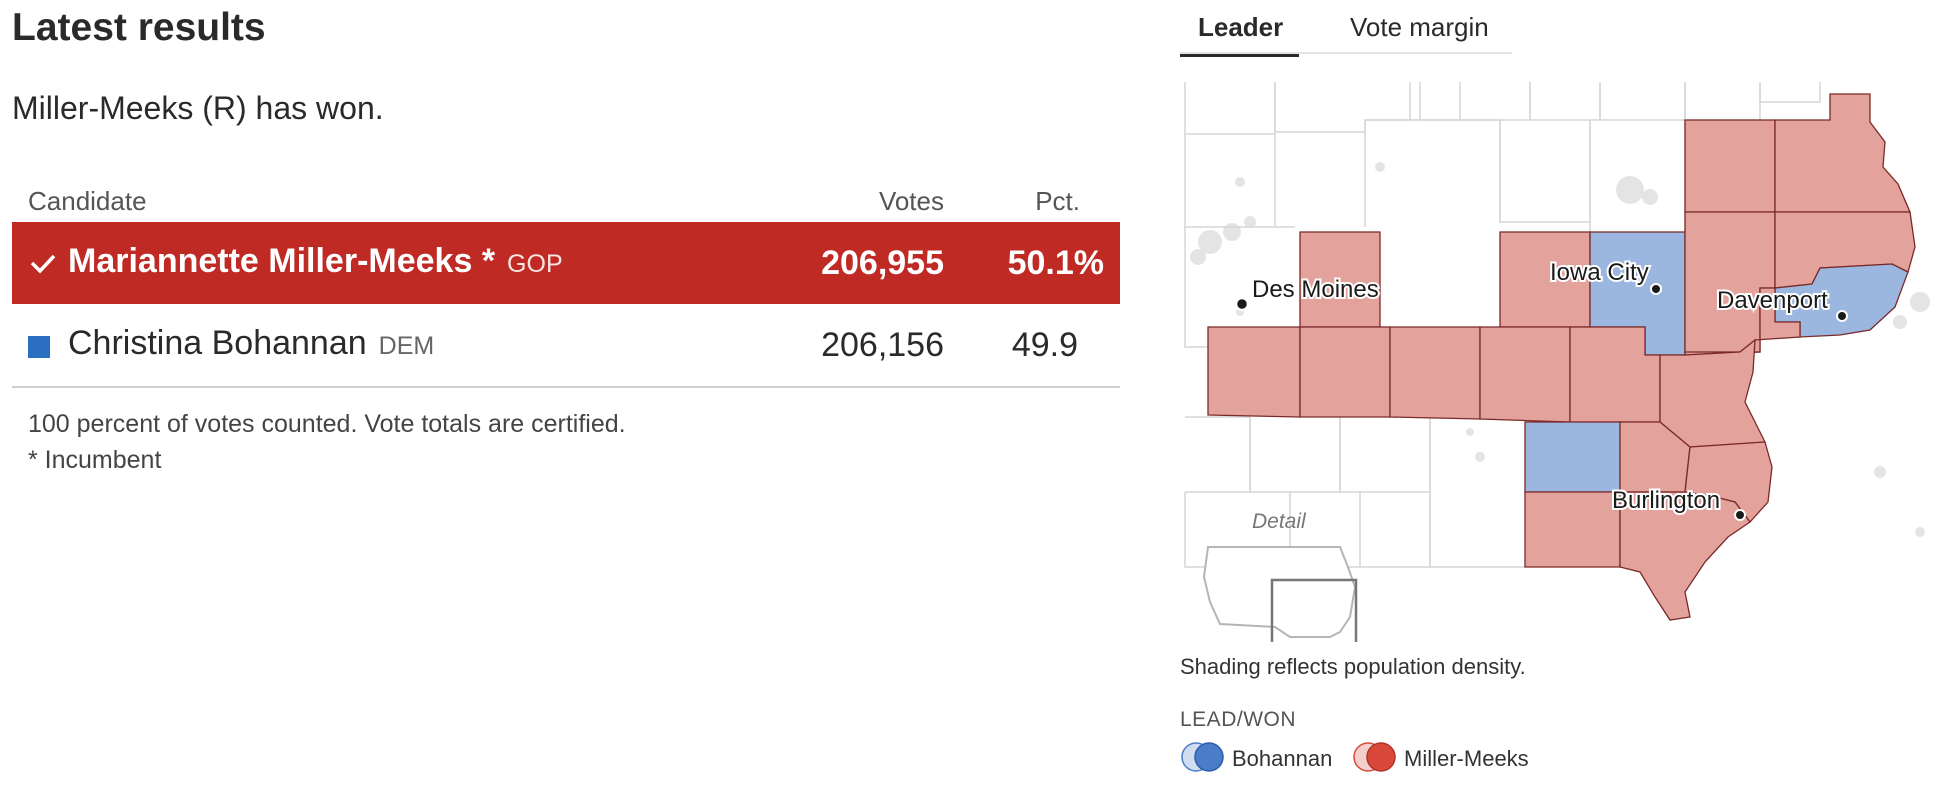  I want to click on county-dem, so click(1572, 457).